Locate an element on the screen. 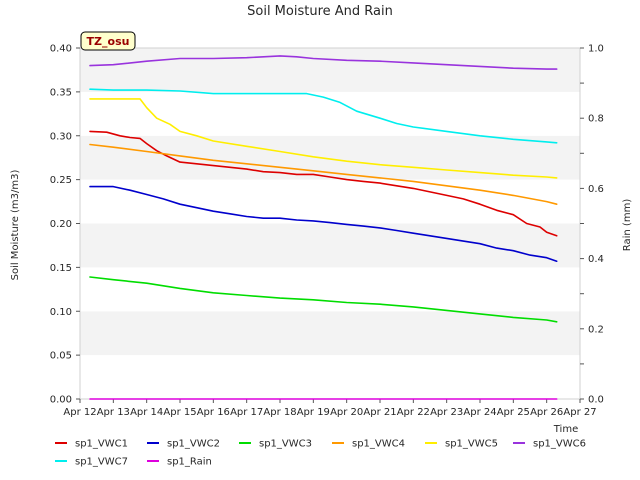  legend-label: sp1_VWC6 is located at coordinates (559, 444).